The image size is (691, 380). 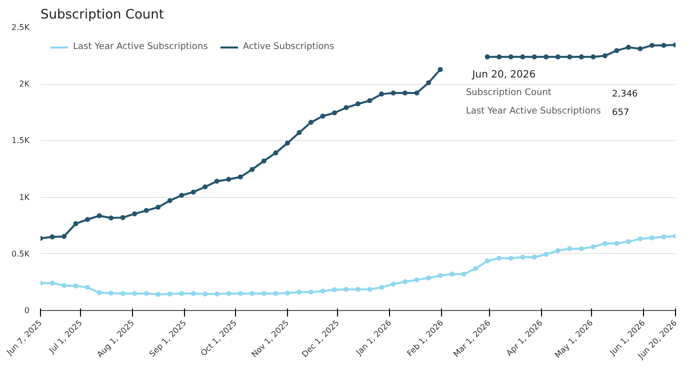 I want to click on legend-label: Last Year Active Subscriptions, so click(x=140, y=47).